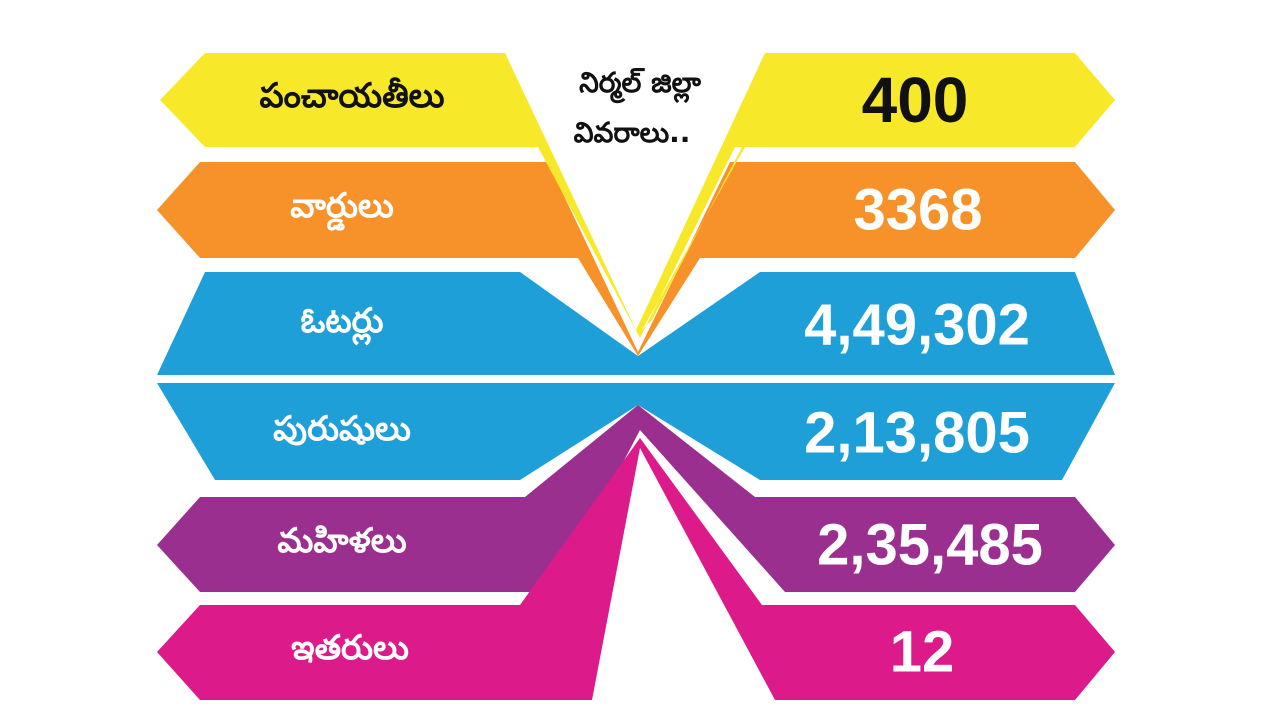 This screenshot has width=1280, height=720. Describe the element at coordinates (342, 206) in the screenshot. I see `label-wards: వార్డులు` at that location.